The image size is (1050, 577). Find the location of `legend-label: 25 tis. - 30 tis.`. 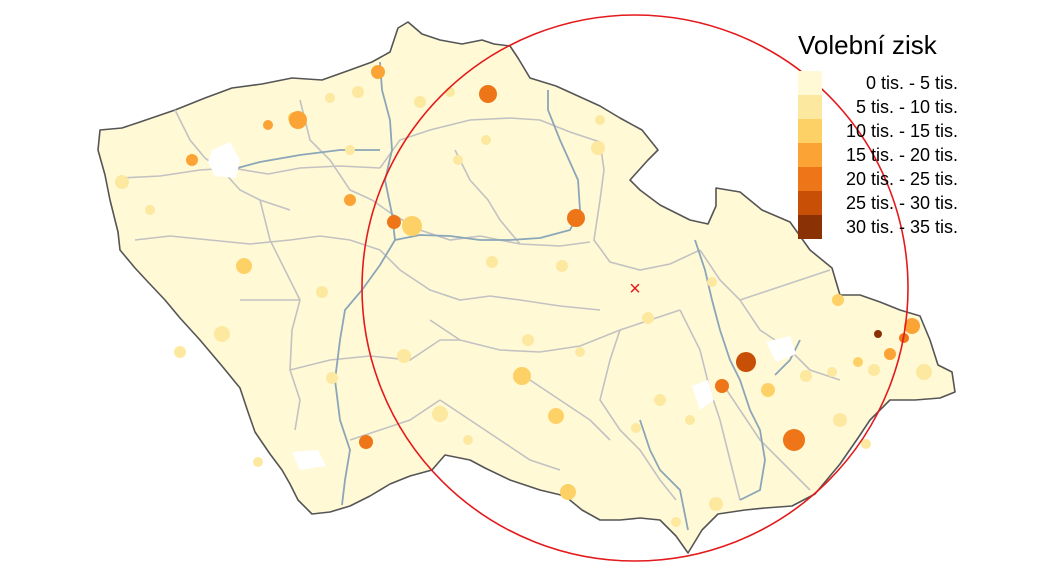

legend-label: 25 tis. - 30 tis. is located at coordinates (901, 203).